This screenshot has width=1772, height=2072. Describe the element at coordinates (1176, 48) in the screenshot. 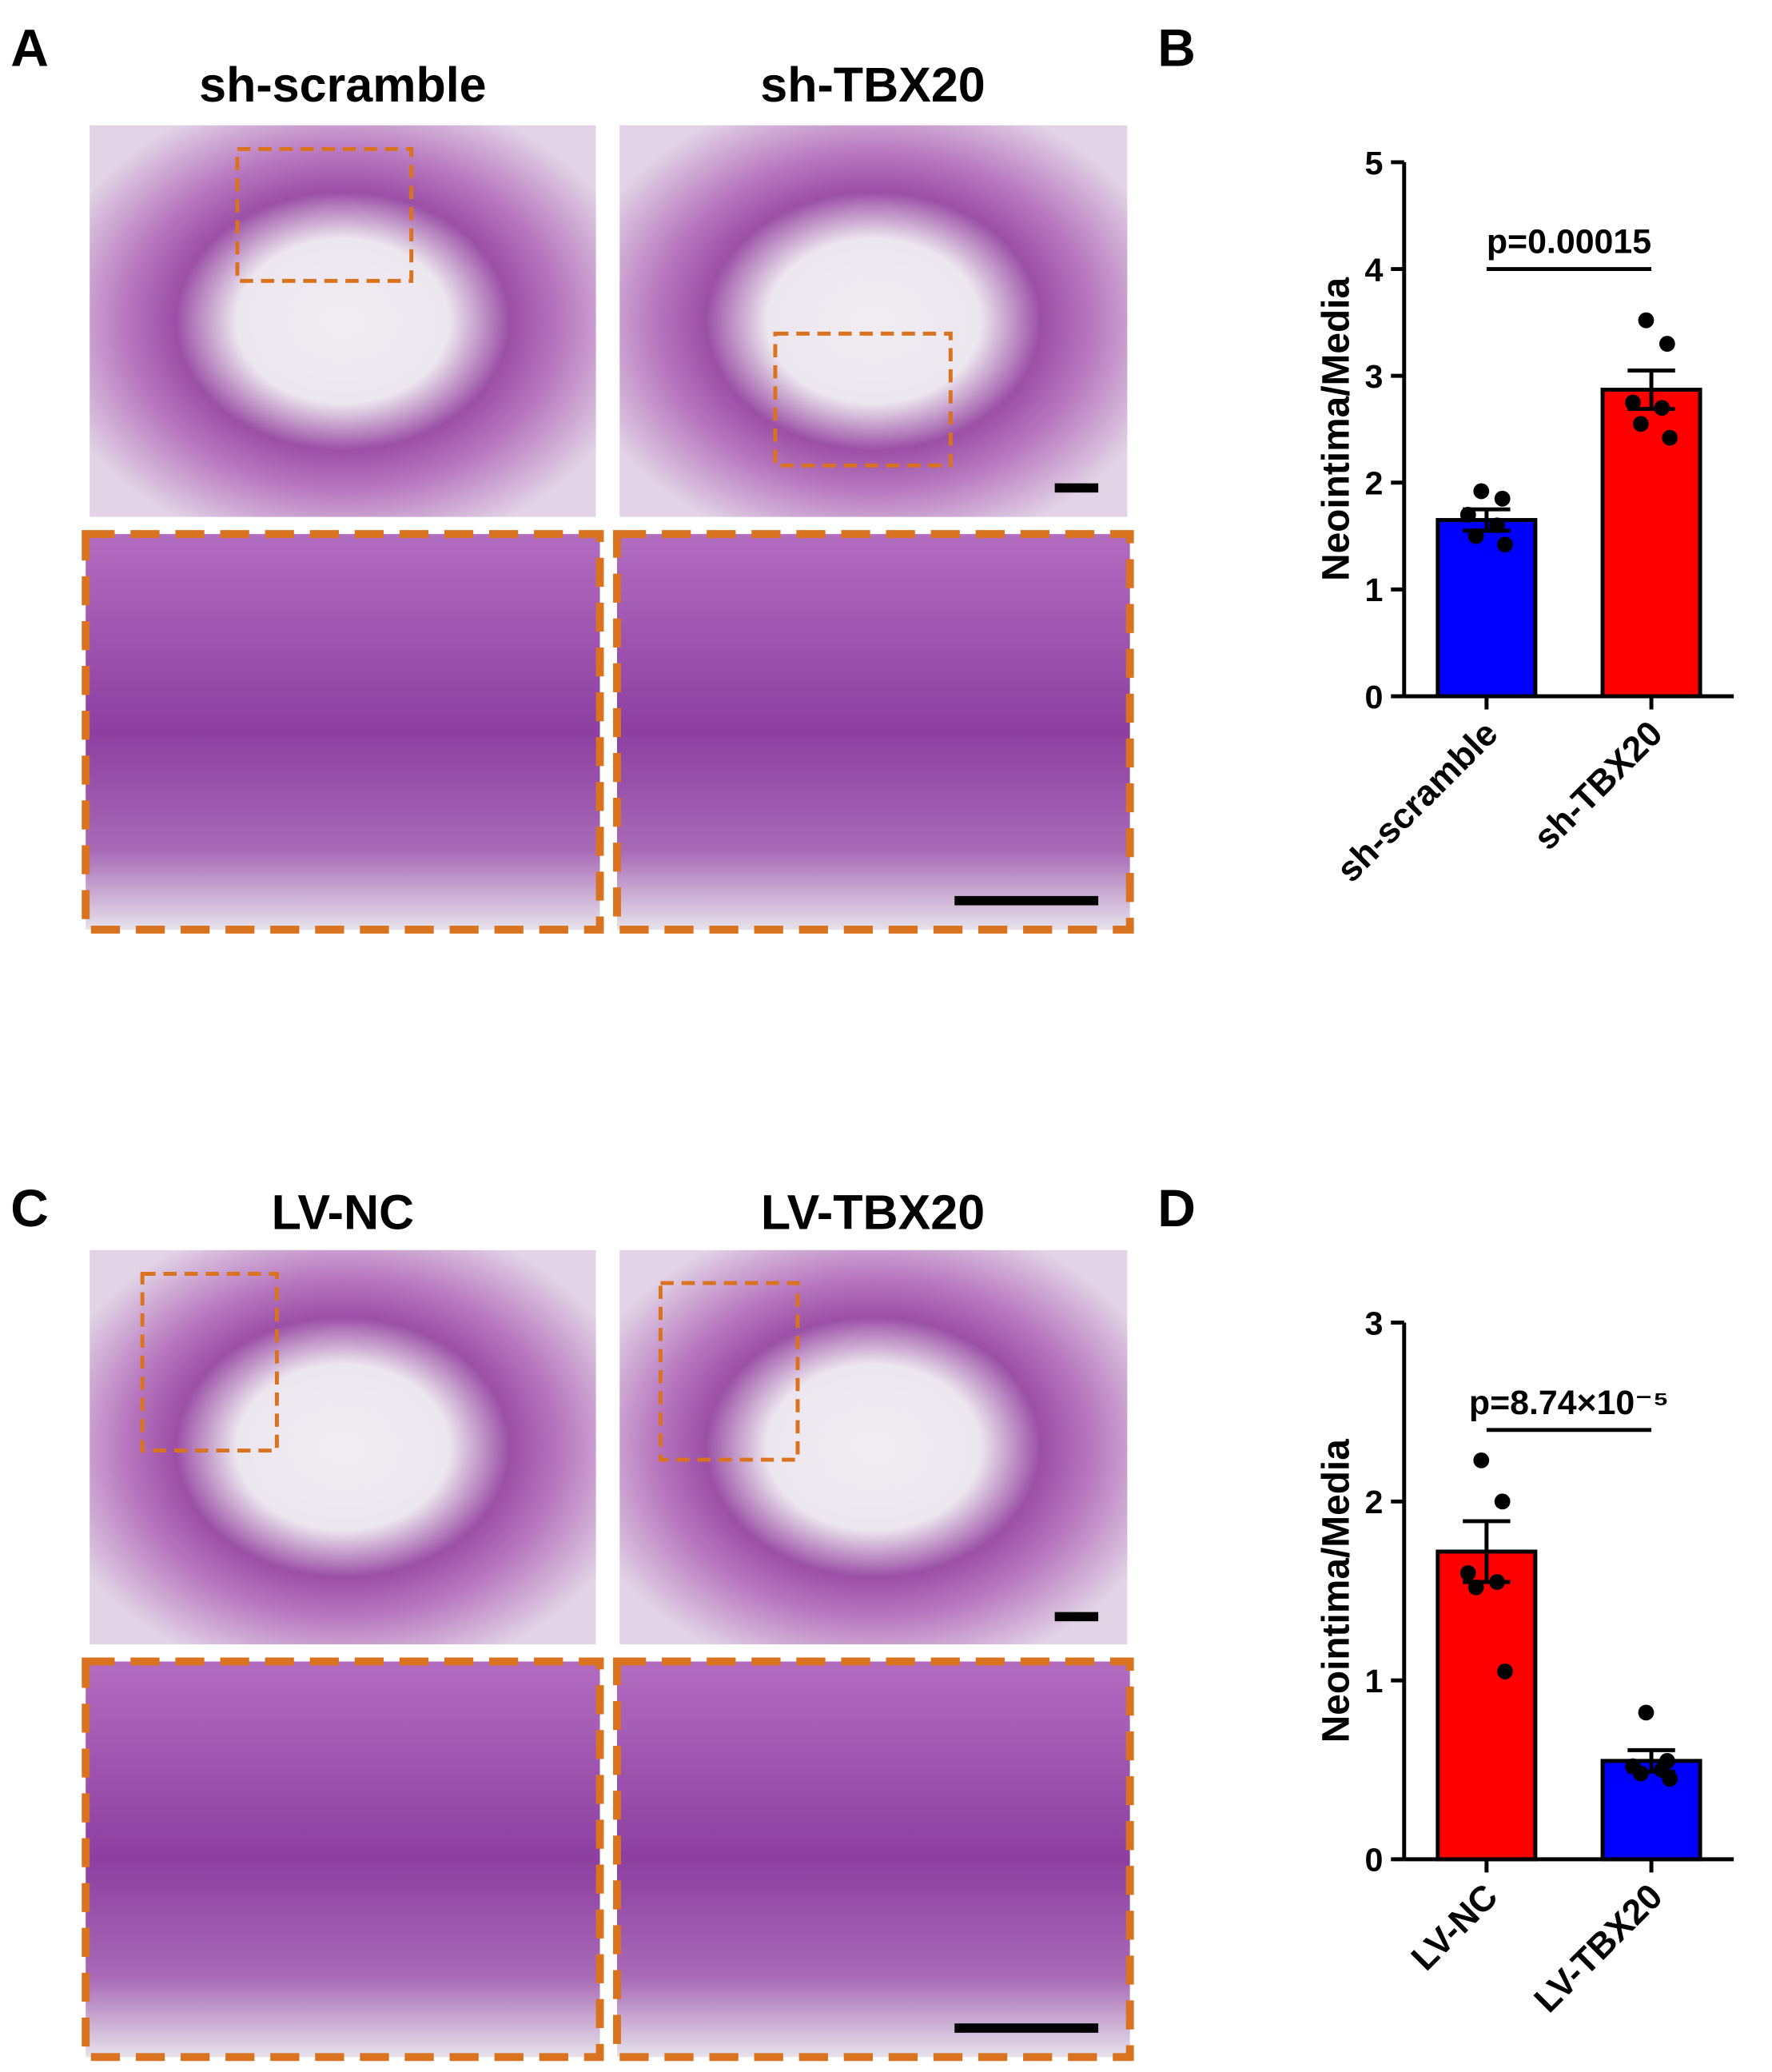

I see `panel-label: B` at that location.